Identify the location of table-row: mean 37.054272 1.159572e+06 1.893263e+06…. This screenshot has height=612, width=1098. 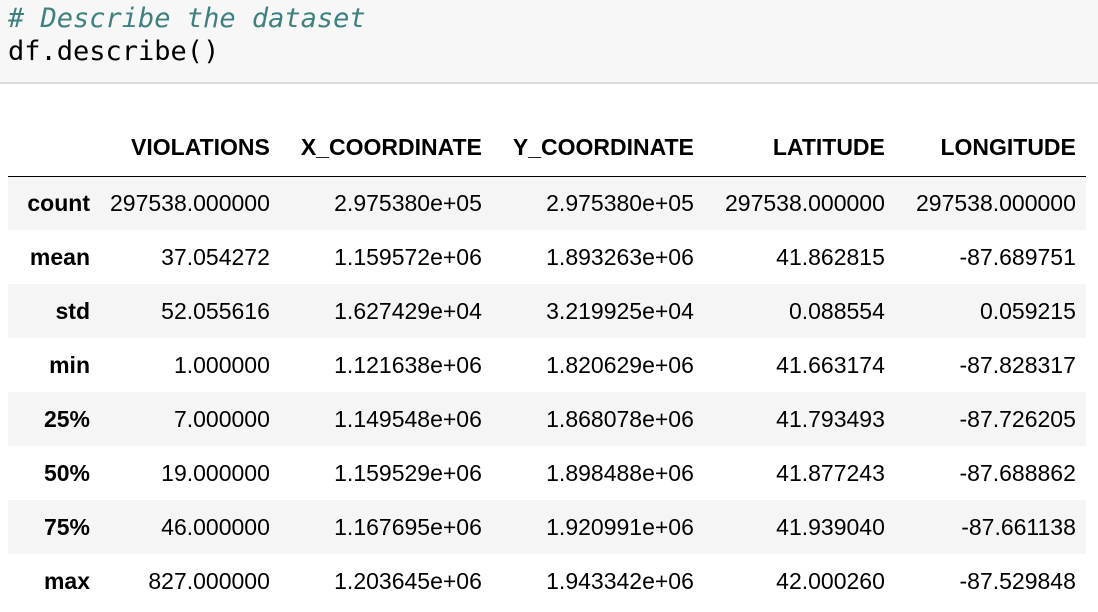
(547, 257).